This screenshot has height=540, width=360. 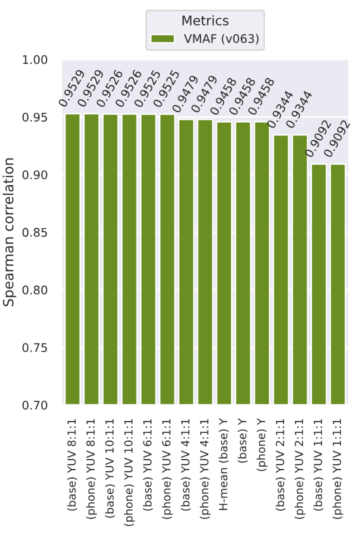 What do you see at coordinates (185, 465) in the screenshot?
I see `x-tick-label: (base) YUV 4:1:1` at bounding box center [185, 465].